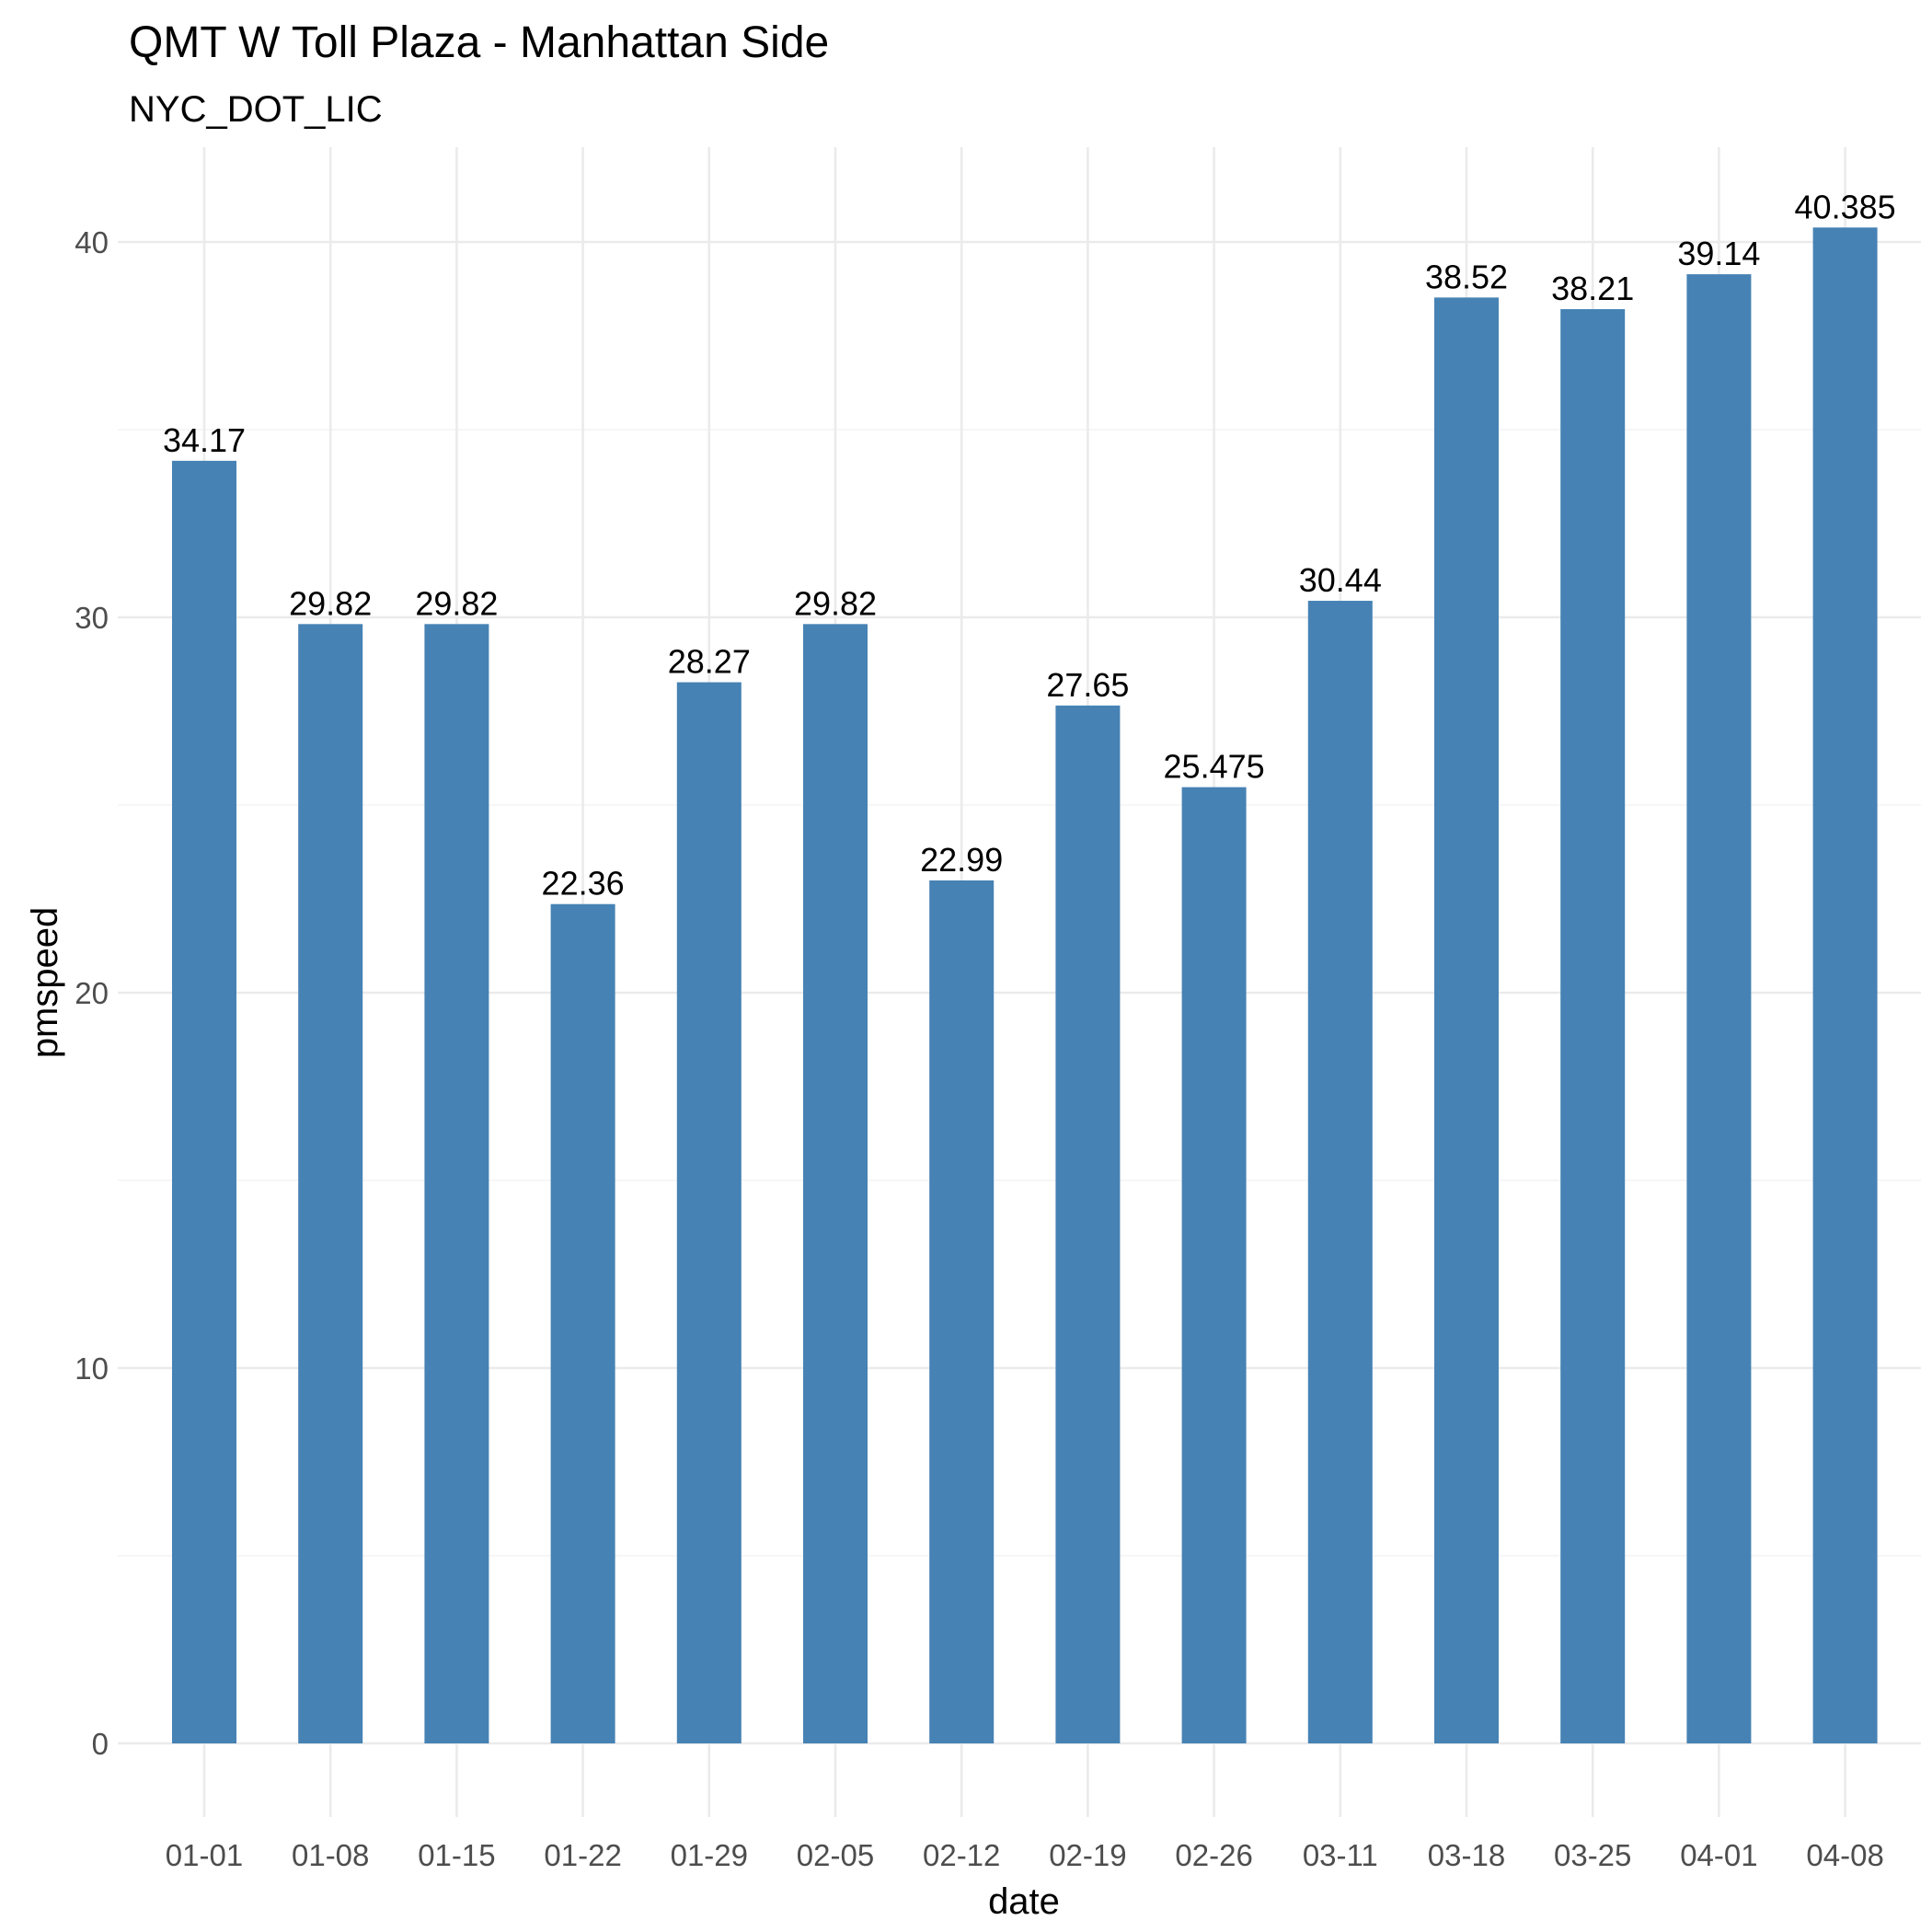 This screenshot has width=1932, height=1932. Describe the element at coordinates (961, 860) in the screenshot. I see `data-label: 22.99` at that location.